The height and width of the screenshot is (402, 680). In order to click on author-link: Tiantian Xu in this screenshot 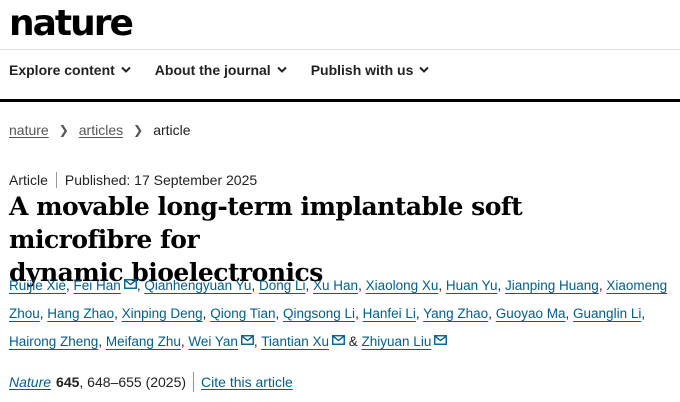, I will do `click(295, 341)`.